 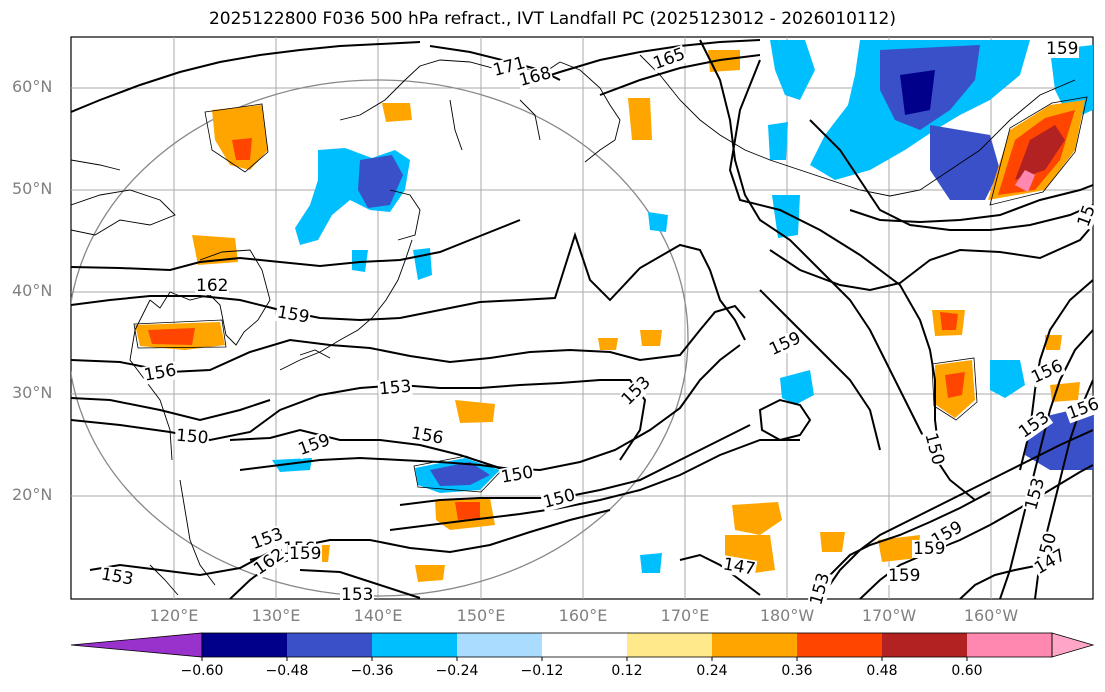 What do you see at coordinates (685, 615) in the screenshot?
I see `lon-label: 170°E` at bounding box center [685, 615].